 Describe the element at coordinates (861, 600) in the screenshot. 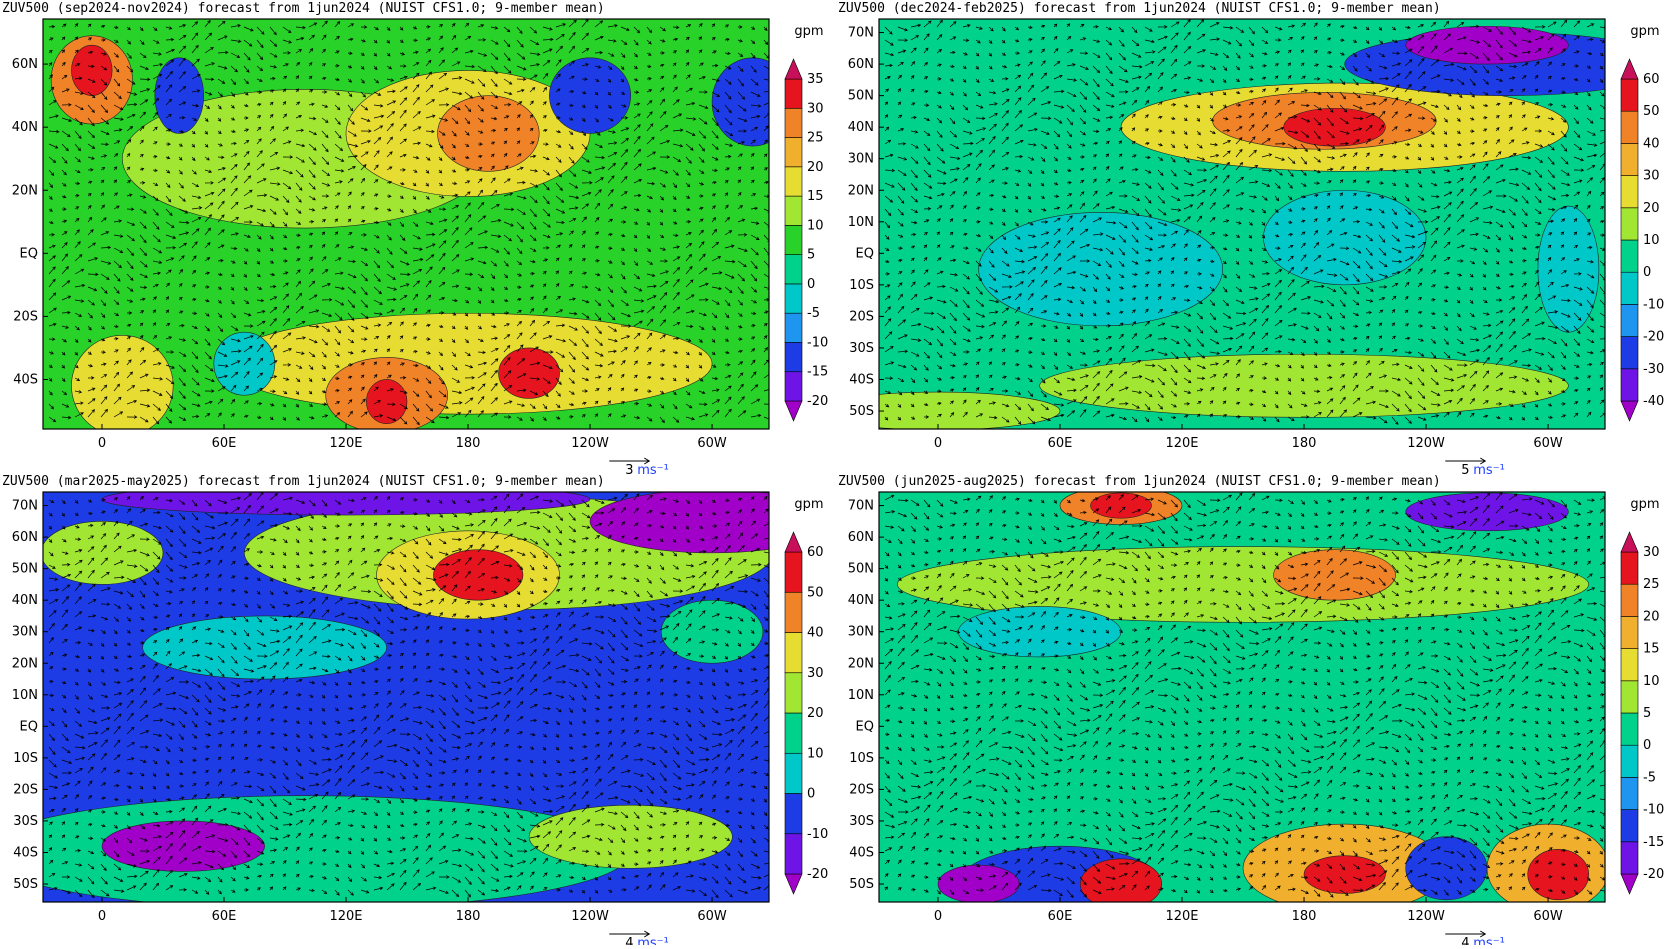

I see `lat-label: 40N` at that location.